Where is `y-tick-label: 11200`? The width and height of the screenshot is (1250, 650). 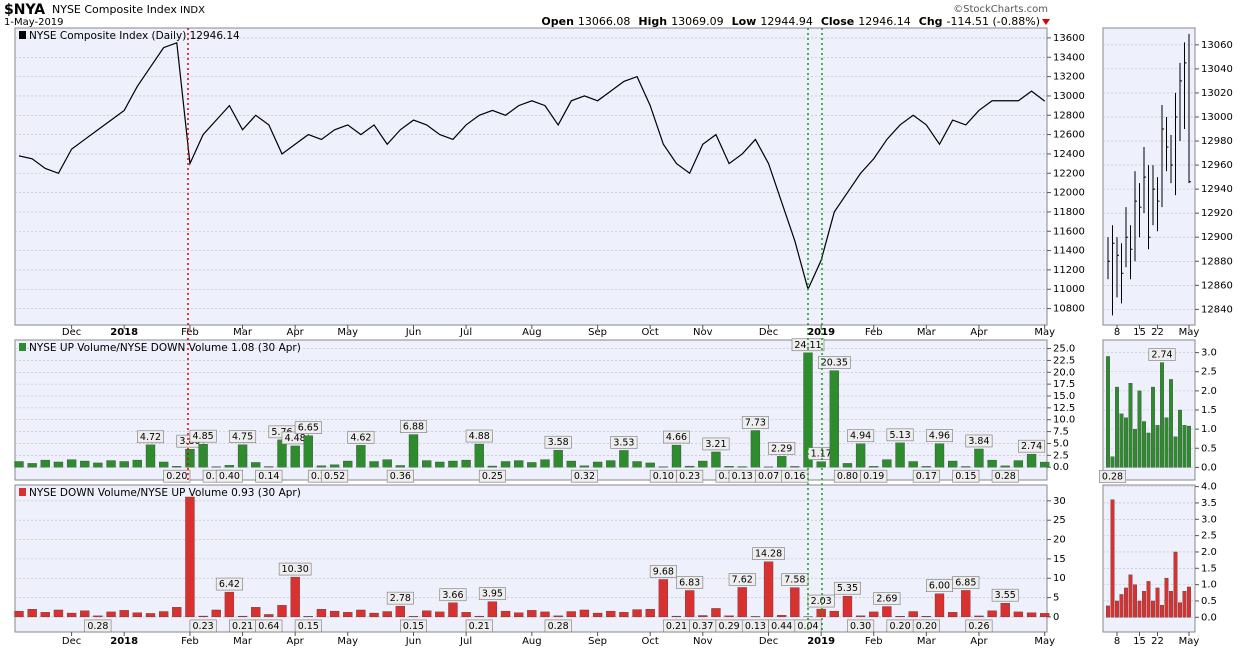
y-tick-label: 11200 is located at coordinates (1069, 270).